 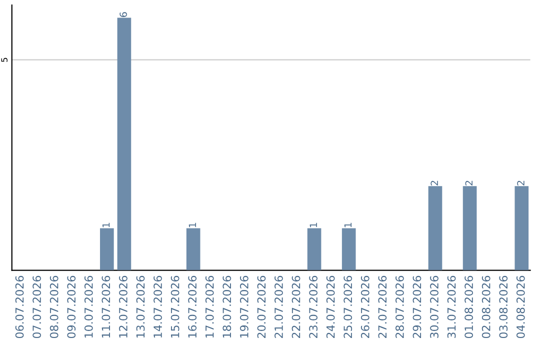 I want to click on x-tick-label: 03.08.2026, so click(x=503, y=307).